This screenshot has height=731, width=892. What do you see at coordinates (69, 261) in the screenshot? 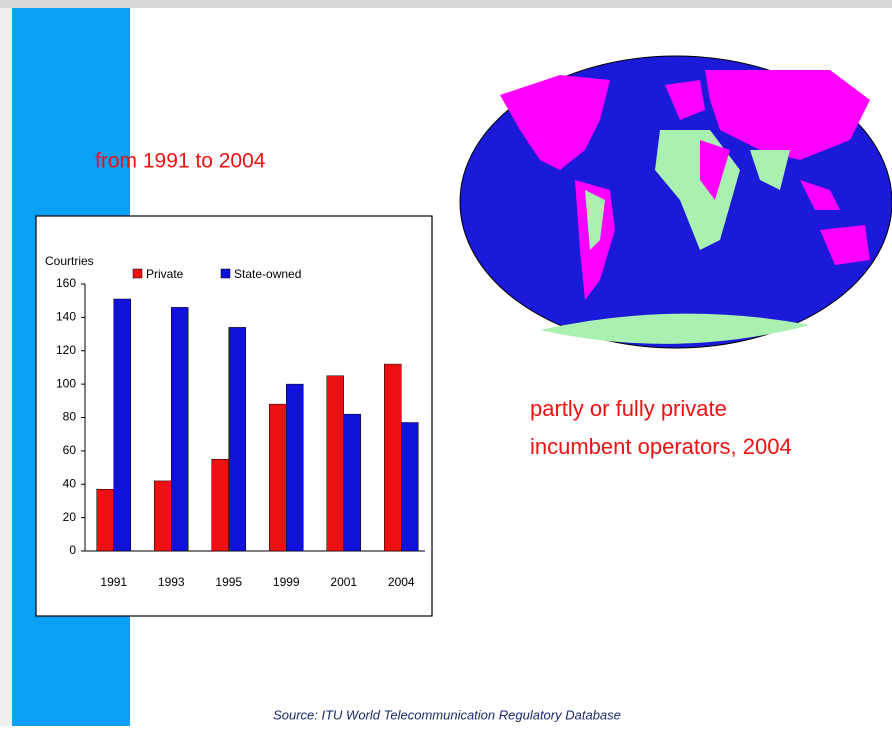
I see `y-axis-label: Courtries` at bounding box center [69, 261].